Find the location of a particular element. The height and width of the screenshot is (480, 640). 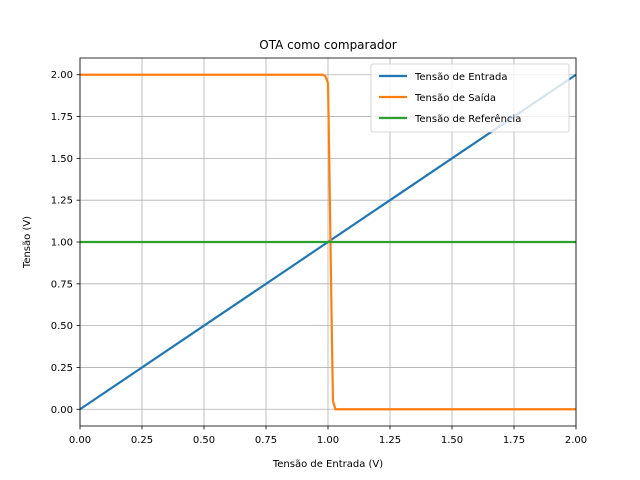

legend-box is located at coordinates (470, 98).